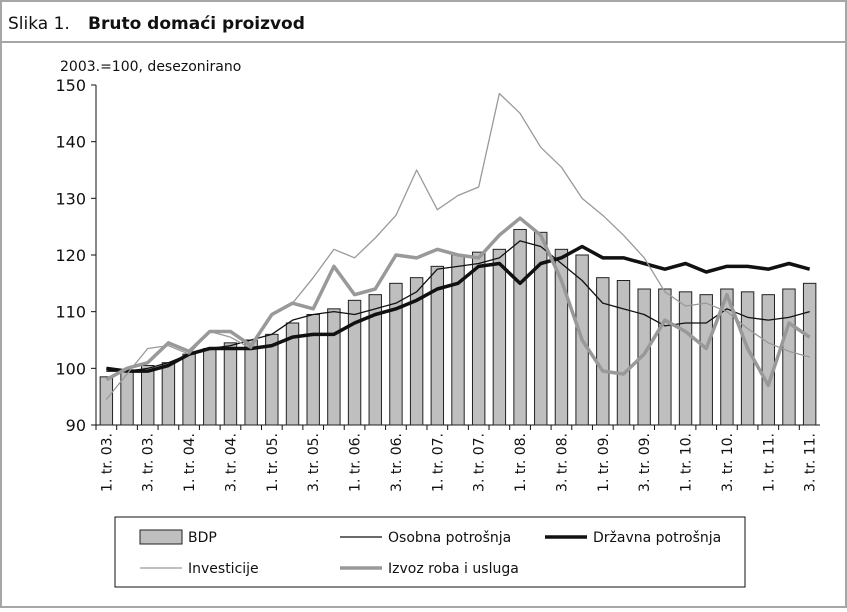 Image resolution: width=847 pixels, height=612 pixels. I want to click on x-tick-label: 1. tr. 04., so click(190, 462).